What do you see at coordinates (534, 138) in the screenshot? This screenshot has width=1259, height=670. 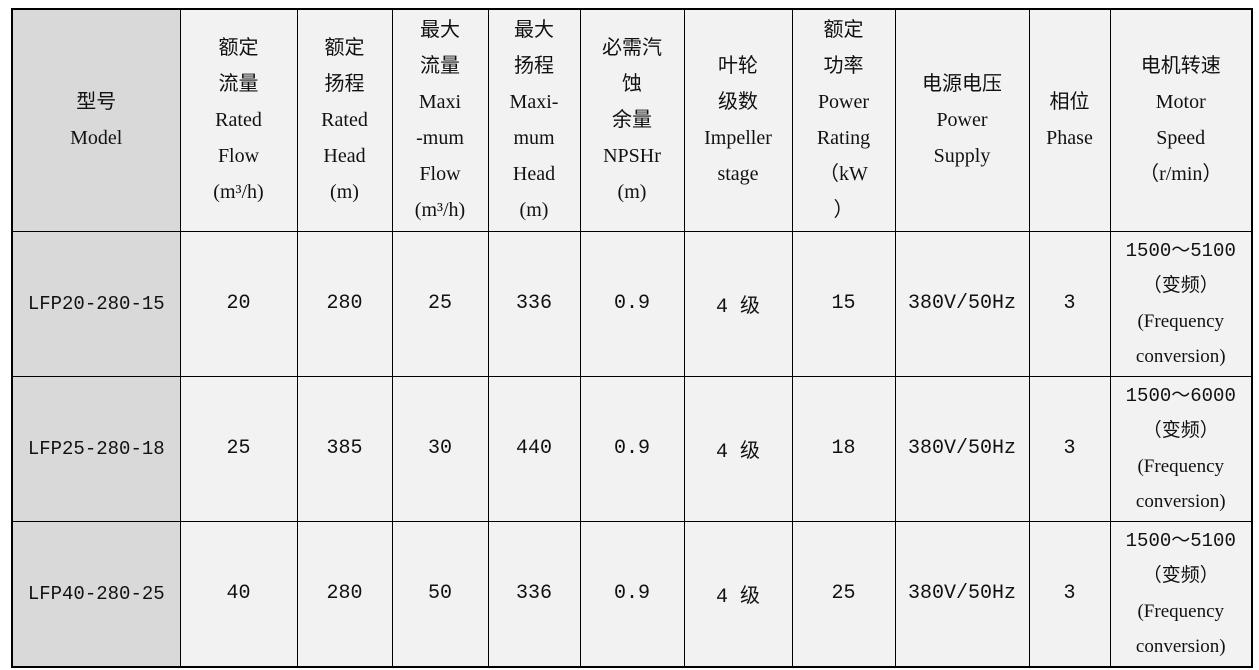 I see `column-header-line: mum` at bounding box center [534, 138].